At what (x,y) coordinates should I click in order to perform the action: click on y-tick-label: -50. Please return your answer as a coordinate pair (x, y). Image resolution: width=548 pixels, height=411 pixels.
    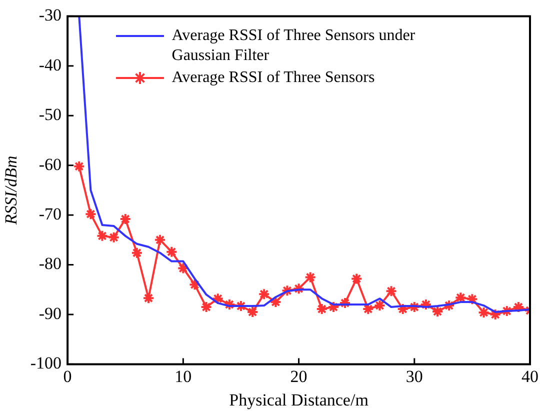
    Looking at the image, I should click on (50, 114).